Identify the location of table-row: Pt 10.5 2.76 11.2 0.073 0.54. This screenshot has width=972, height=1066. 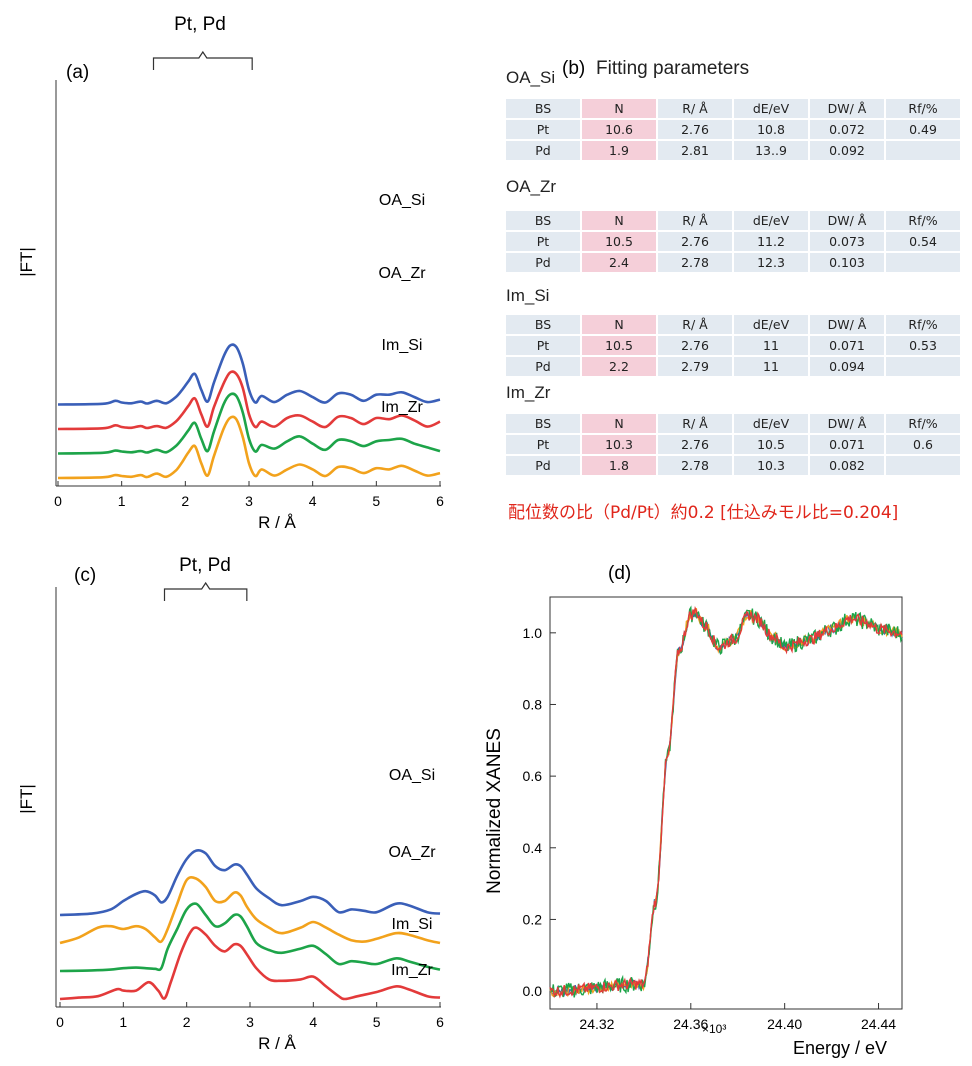
(733, 241).